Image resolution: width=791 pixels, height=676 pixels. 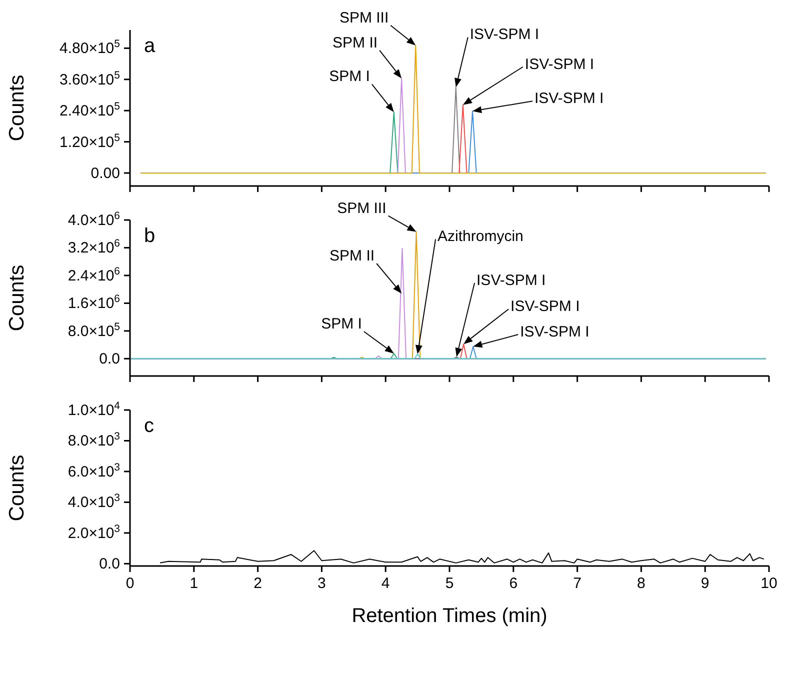 What do you see at coordinates (94, 409) in the screenshot?
I see `y-tick-label: 1.0×10$^{4}$` at bounding box center [94, 409].